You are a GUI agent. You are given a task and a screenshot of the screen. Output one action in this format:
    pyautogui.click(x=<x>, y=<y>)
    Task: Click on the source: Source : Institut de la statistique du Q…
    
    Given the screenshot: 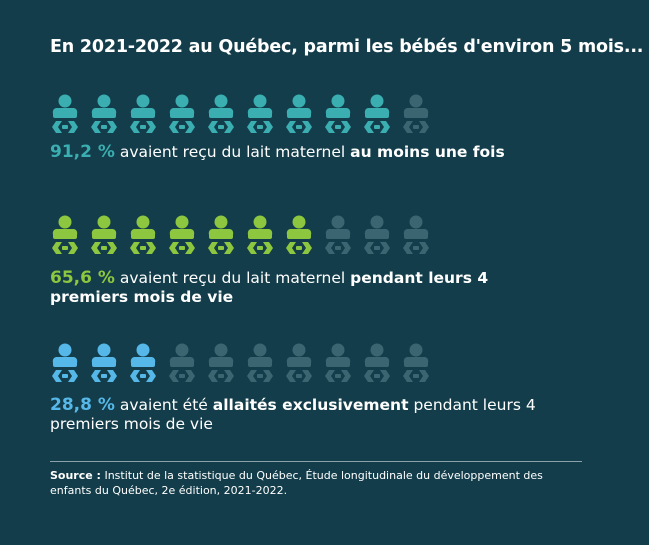 What is the action you would take?
    pyautogui.click(x=315, y=483)
    